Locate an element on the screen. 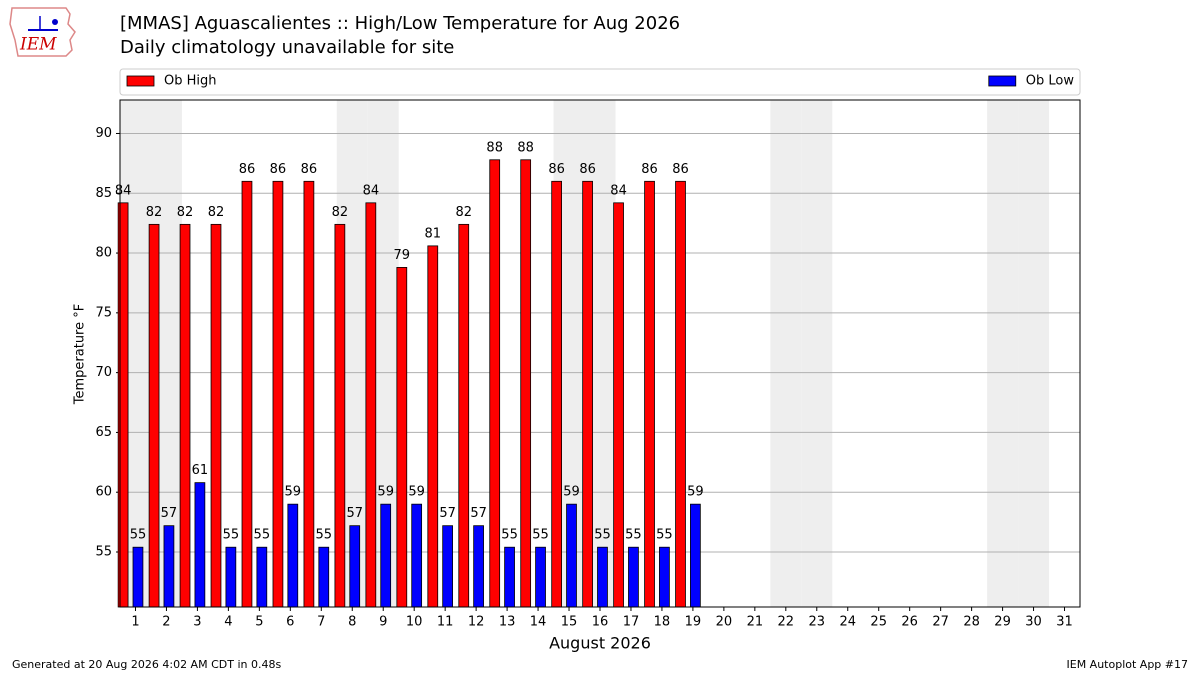  y-tick-label: 65 is located at coordinates (103, 432).